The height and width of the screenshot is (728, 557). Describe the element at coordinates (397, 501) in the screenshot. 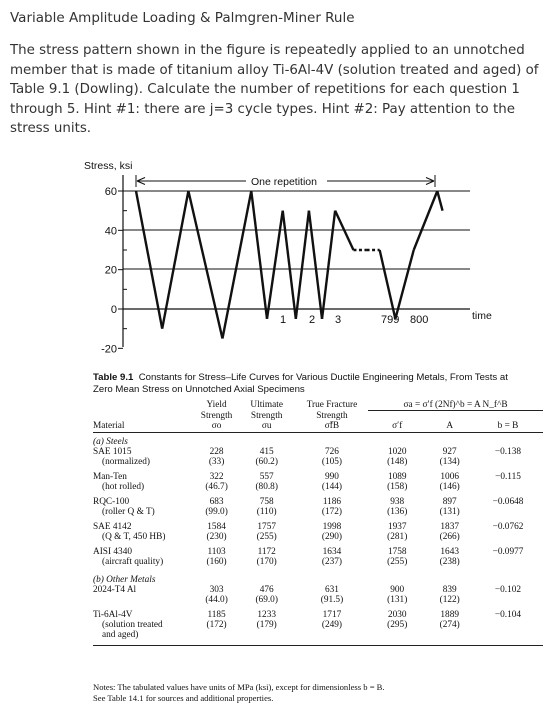

I see `sigf-value: 938` at that location.